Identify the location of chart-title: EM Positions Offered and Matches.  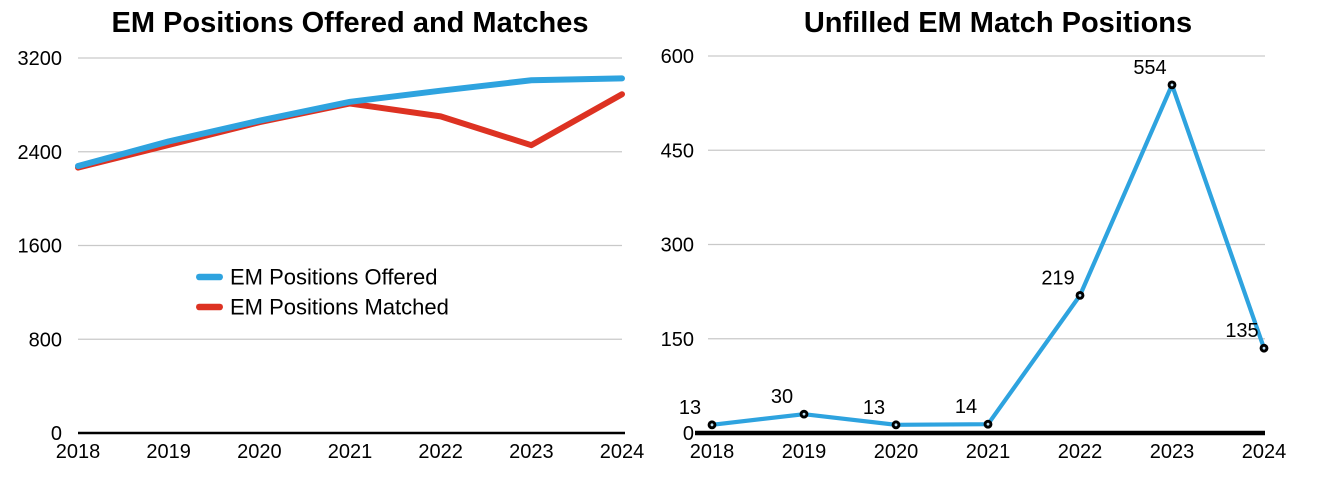
(350, 23).